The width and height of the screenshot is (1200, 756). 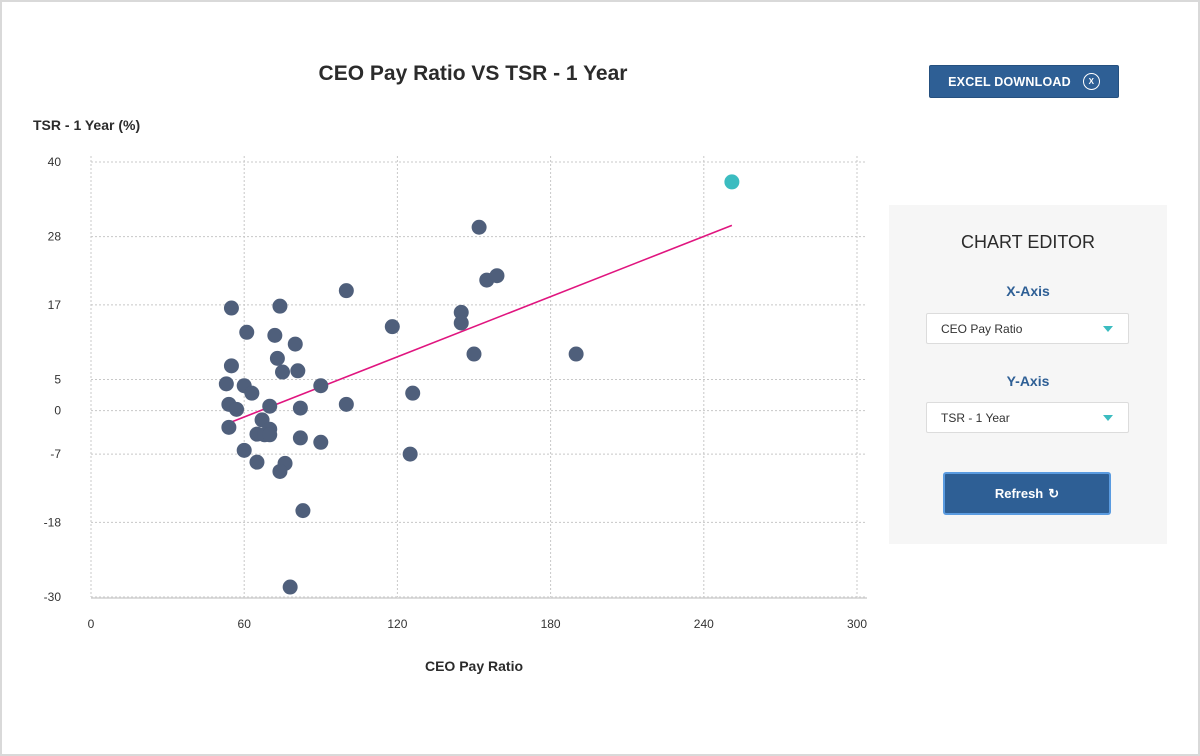 I want to click on y-axis-select: TSR - 1 Year, so click(x=1027, y=417).